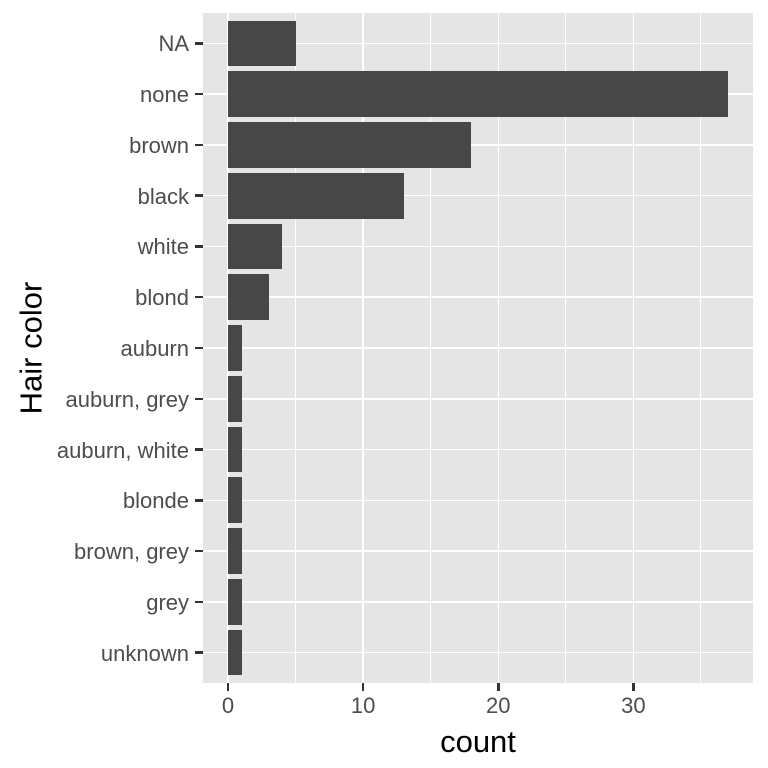  What do you see at coordinates (154, 348) in the screenshot?
I see `y-tick-label: auburn` at bounding box center [154, 348].